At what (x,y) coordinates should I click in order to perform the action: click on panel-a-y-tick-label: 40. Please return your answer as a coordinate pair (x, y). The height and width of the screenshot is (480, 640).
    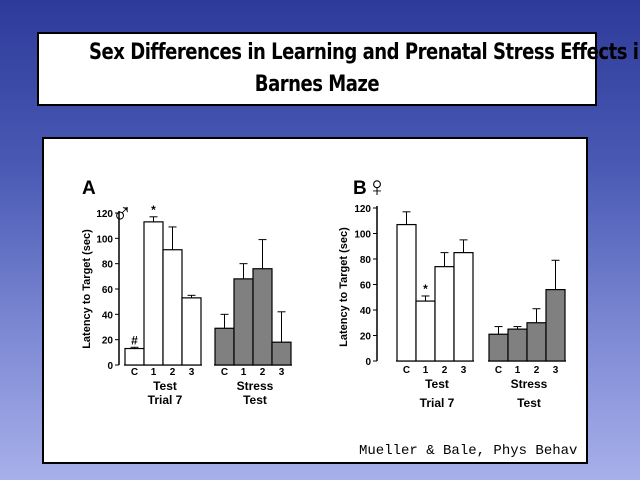
    Looking at the image, I should click on (108, 315).